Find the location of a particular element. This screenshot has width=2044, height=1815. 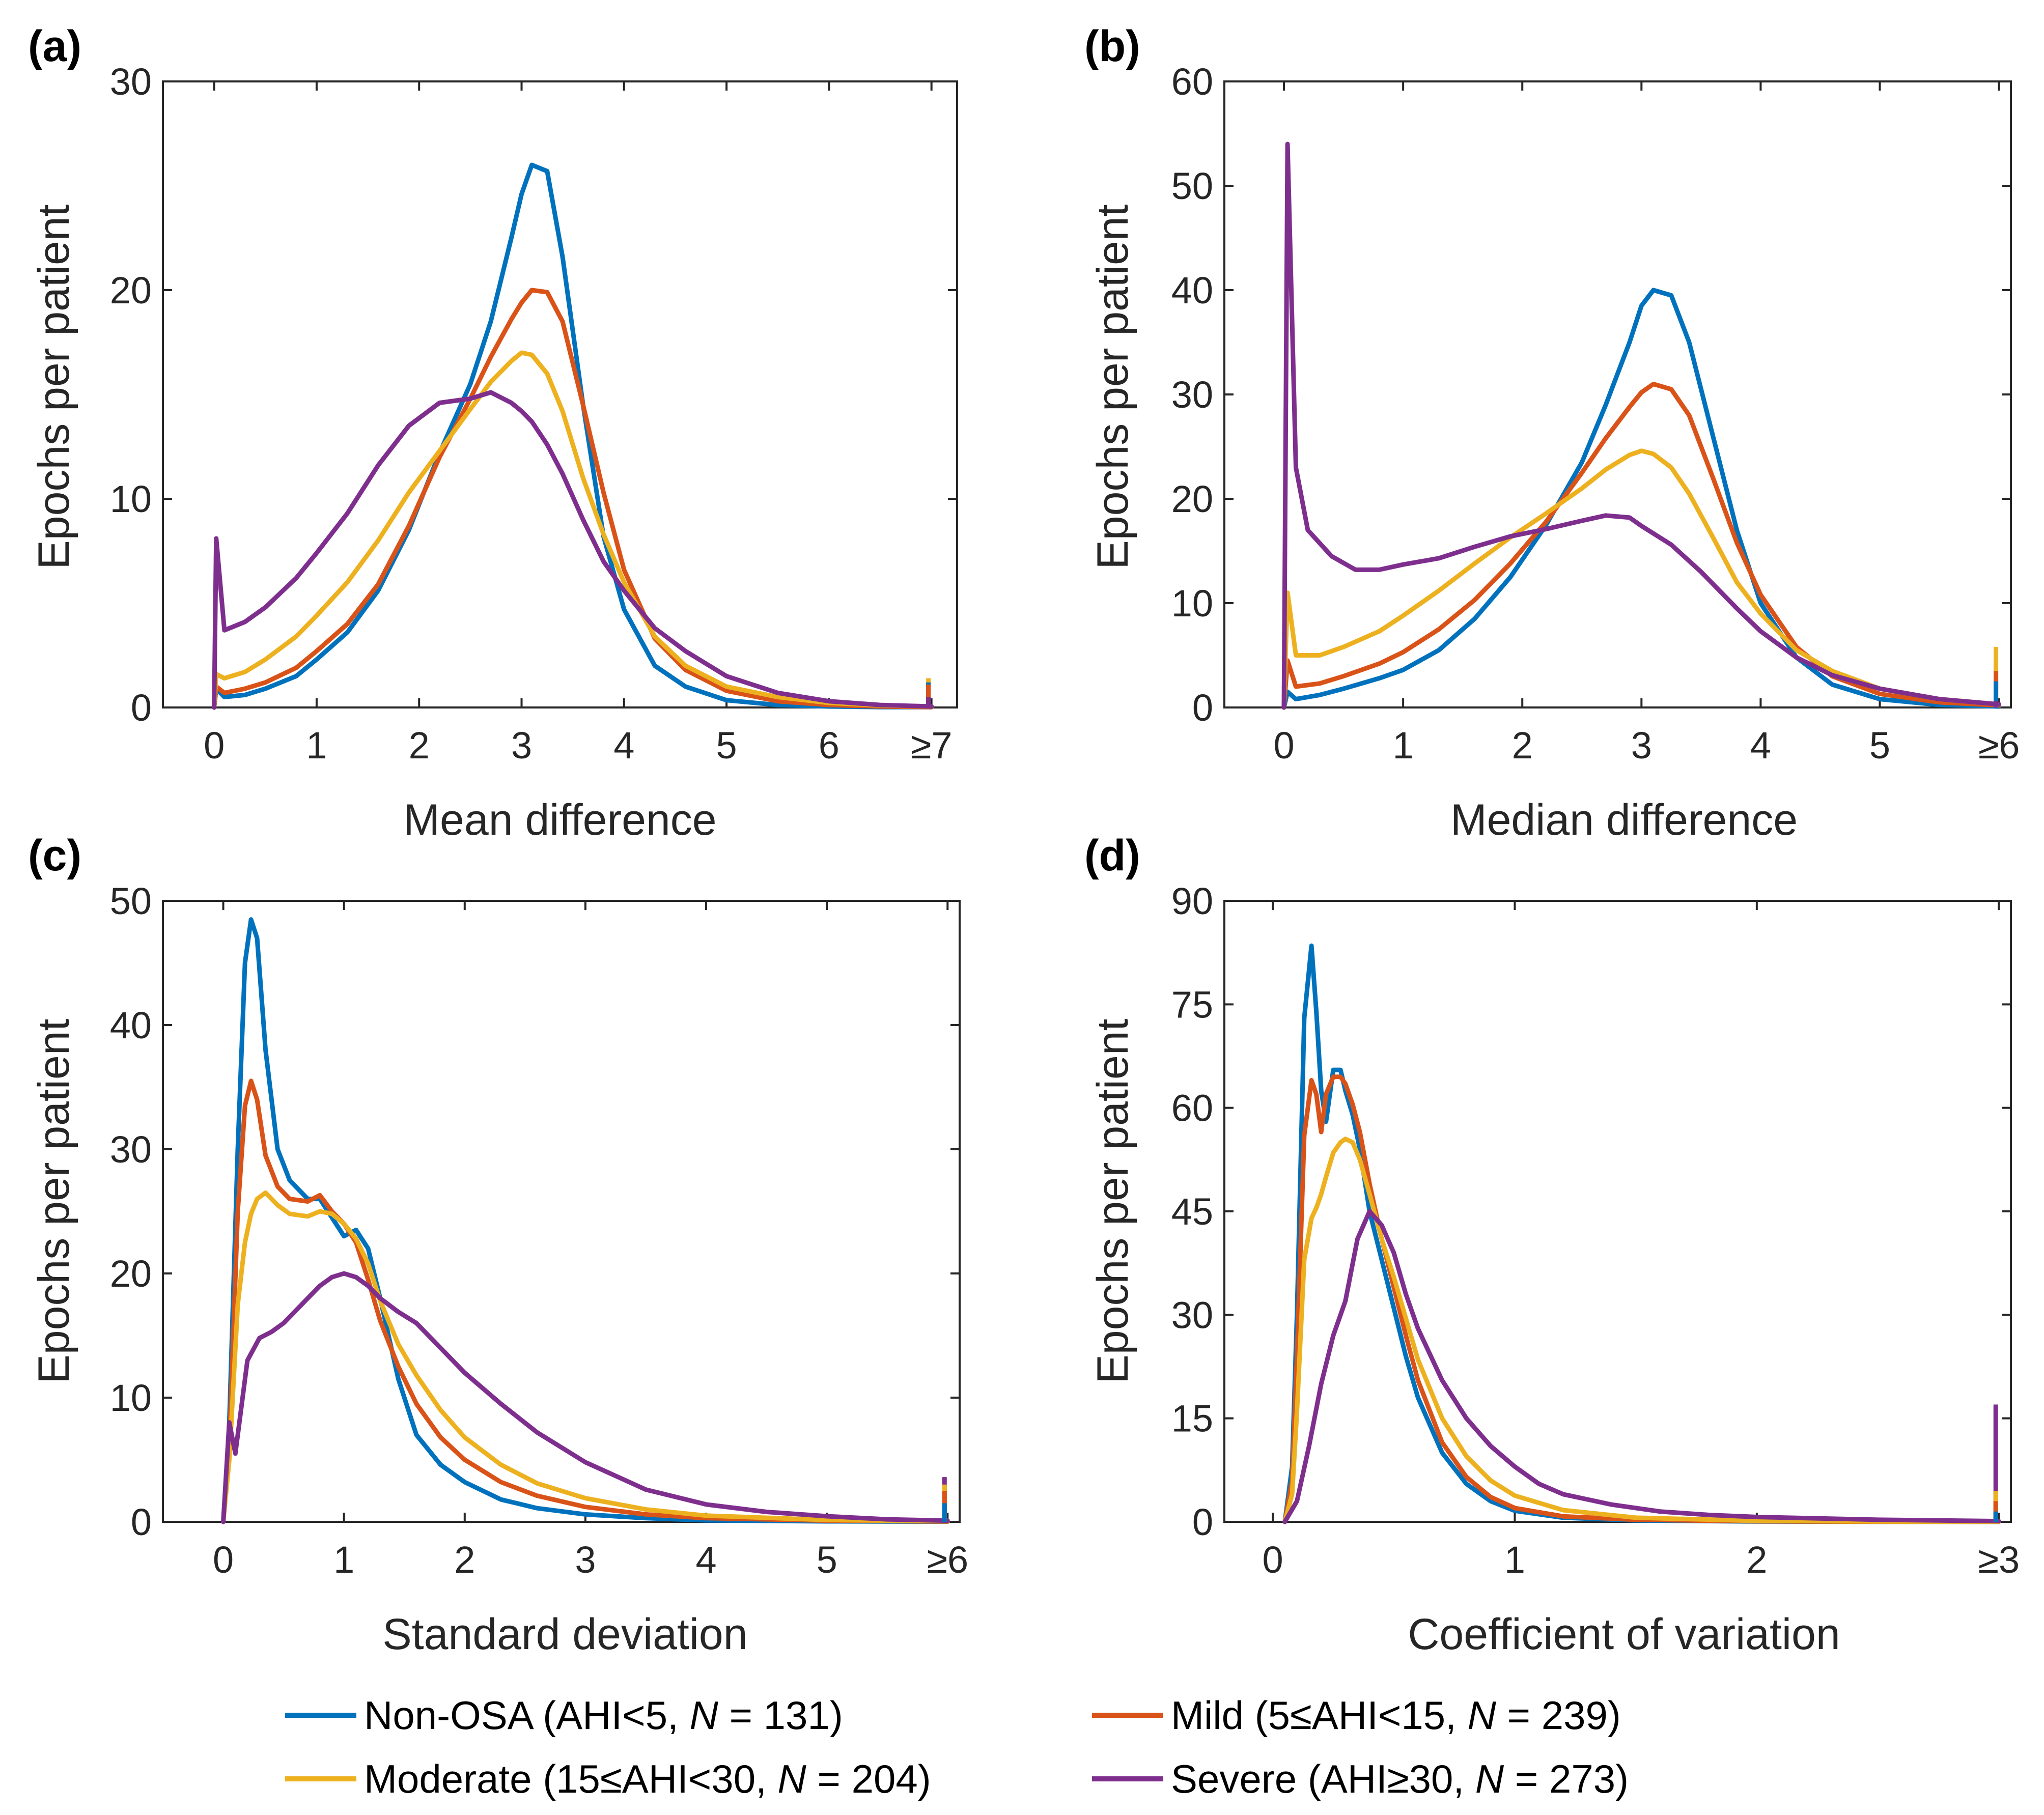

y-tick-label-c: 40 is located at coordinates (131, 1025).